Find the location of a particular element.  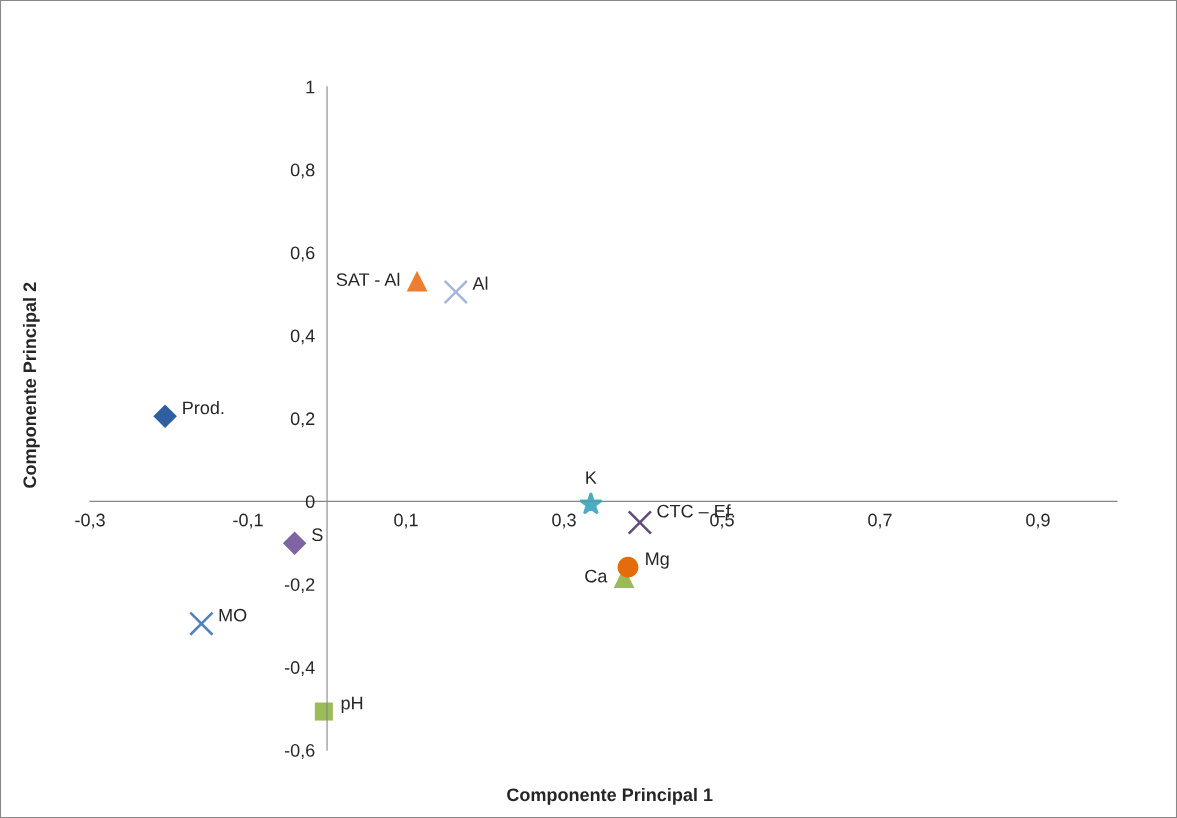

series-label: S is located at coordinates (317, 535).